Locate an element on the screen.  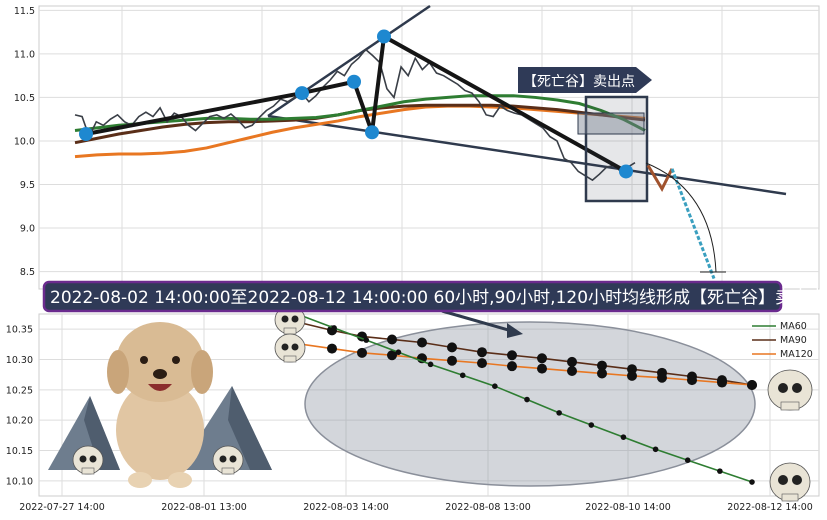
ma120-series-line is located at coordinates (527, 364).